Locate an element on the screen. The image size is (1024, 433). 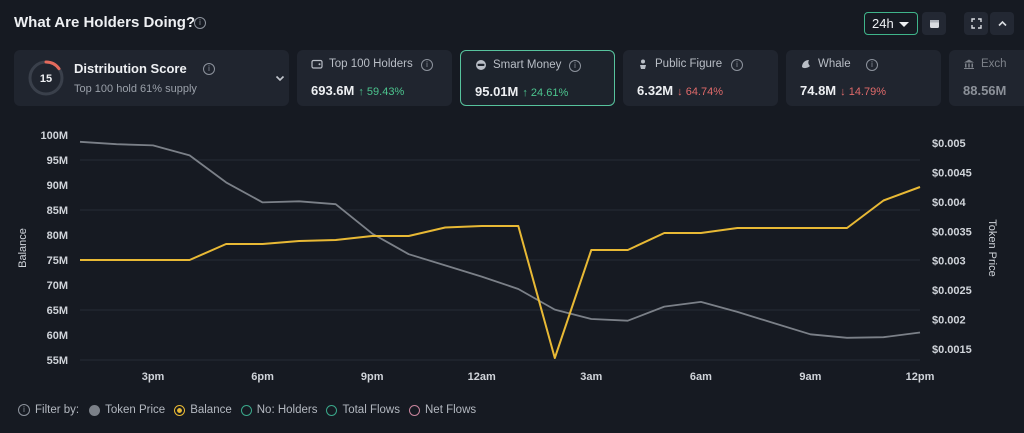
x-tick-label: 3pm is located at coordinates (153, 377).